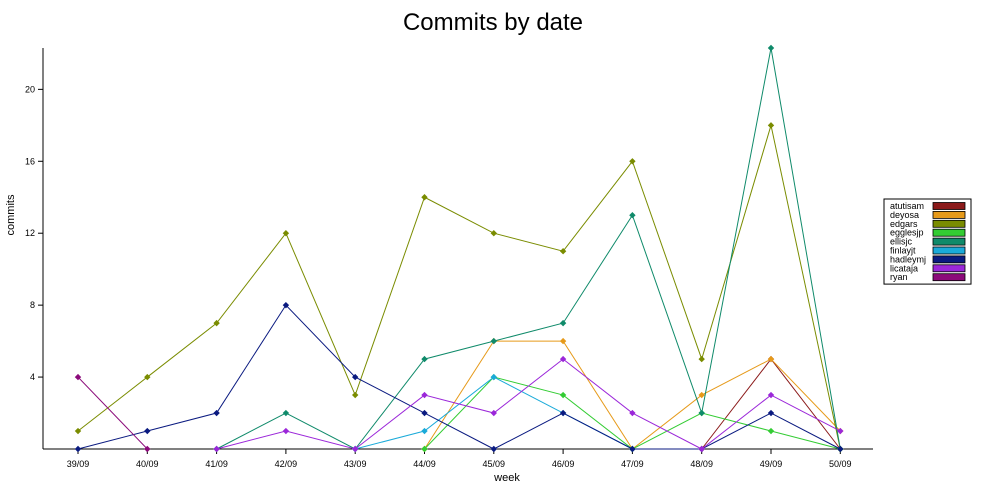 The width and height of the screenshot is (987, 486). Describe the element at coordinates (78, 464) in the screenshot. I see `x-tick-label: 39/09` at that location.